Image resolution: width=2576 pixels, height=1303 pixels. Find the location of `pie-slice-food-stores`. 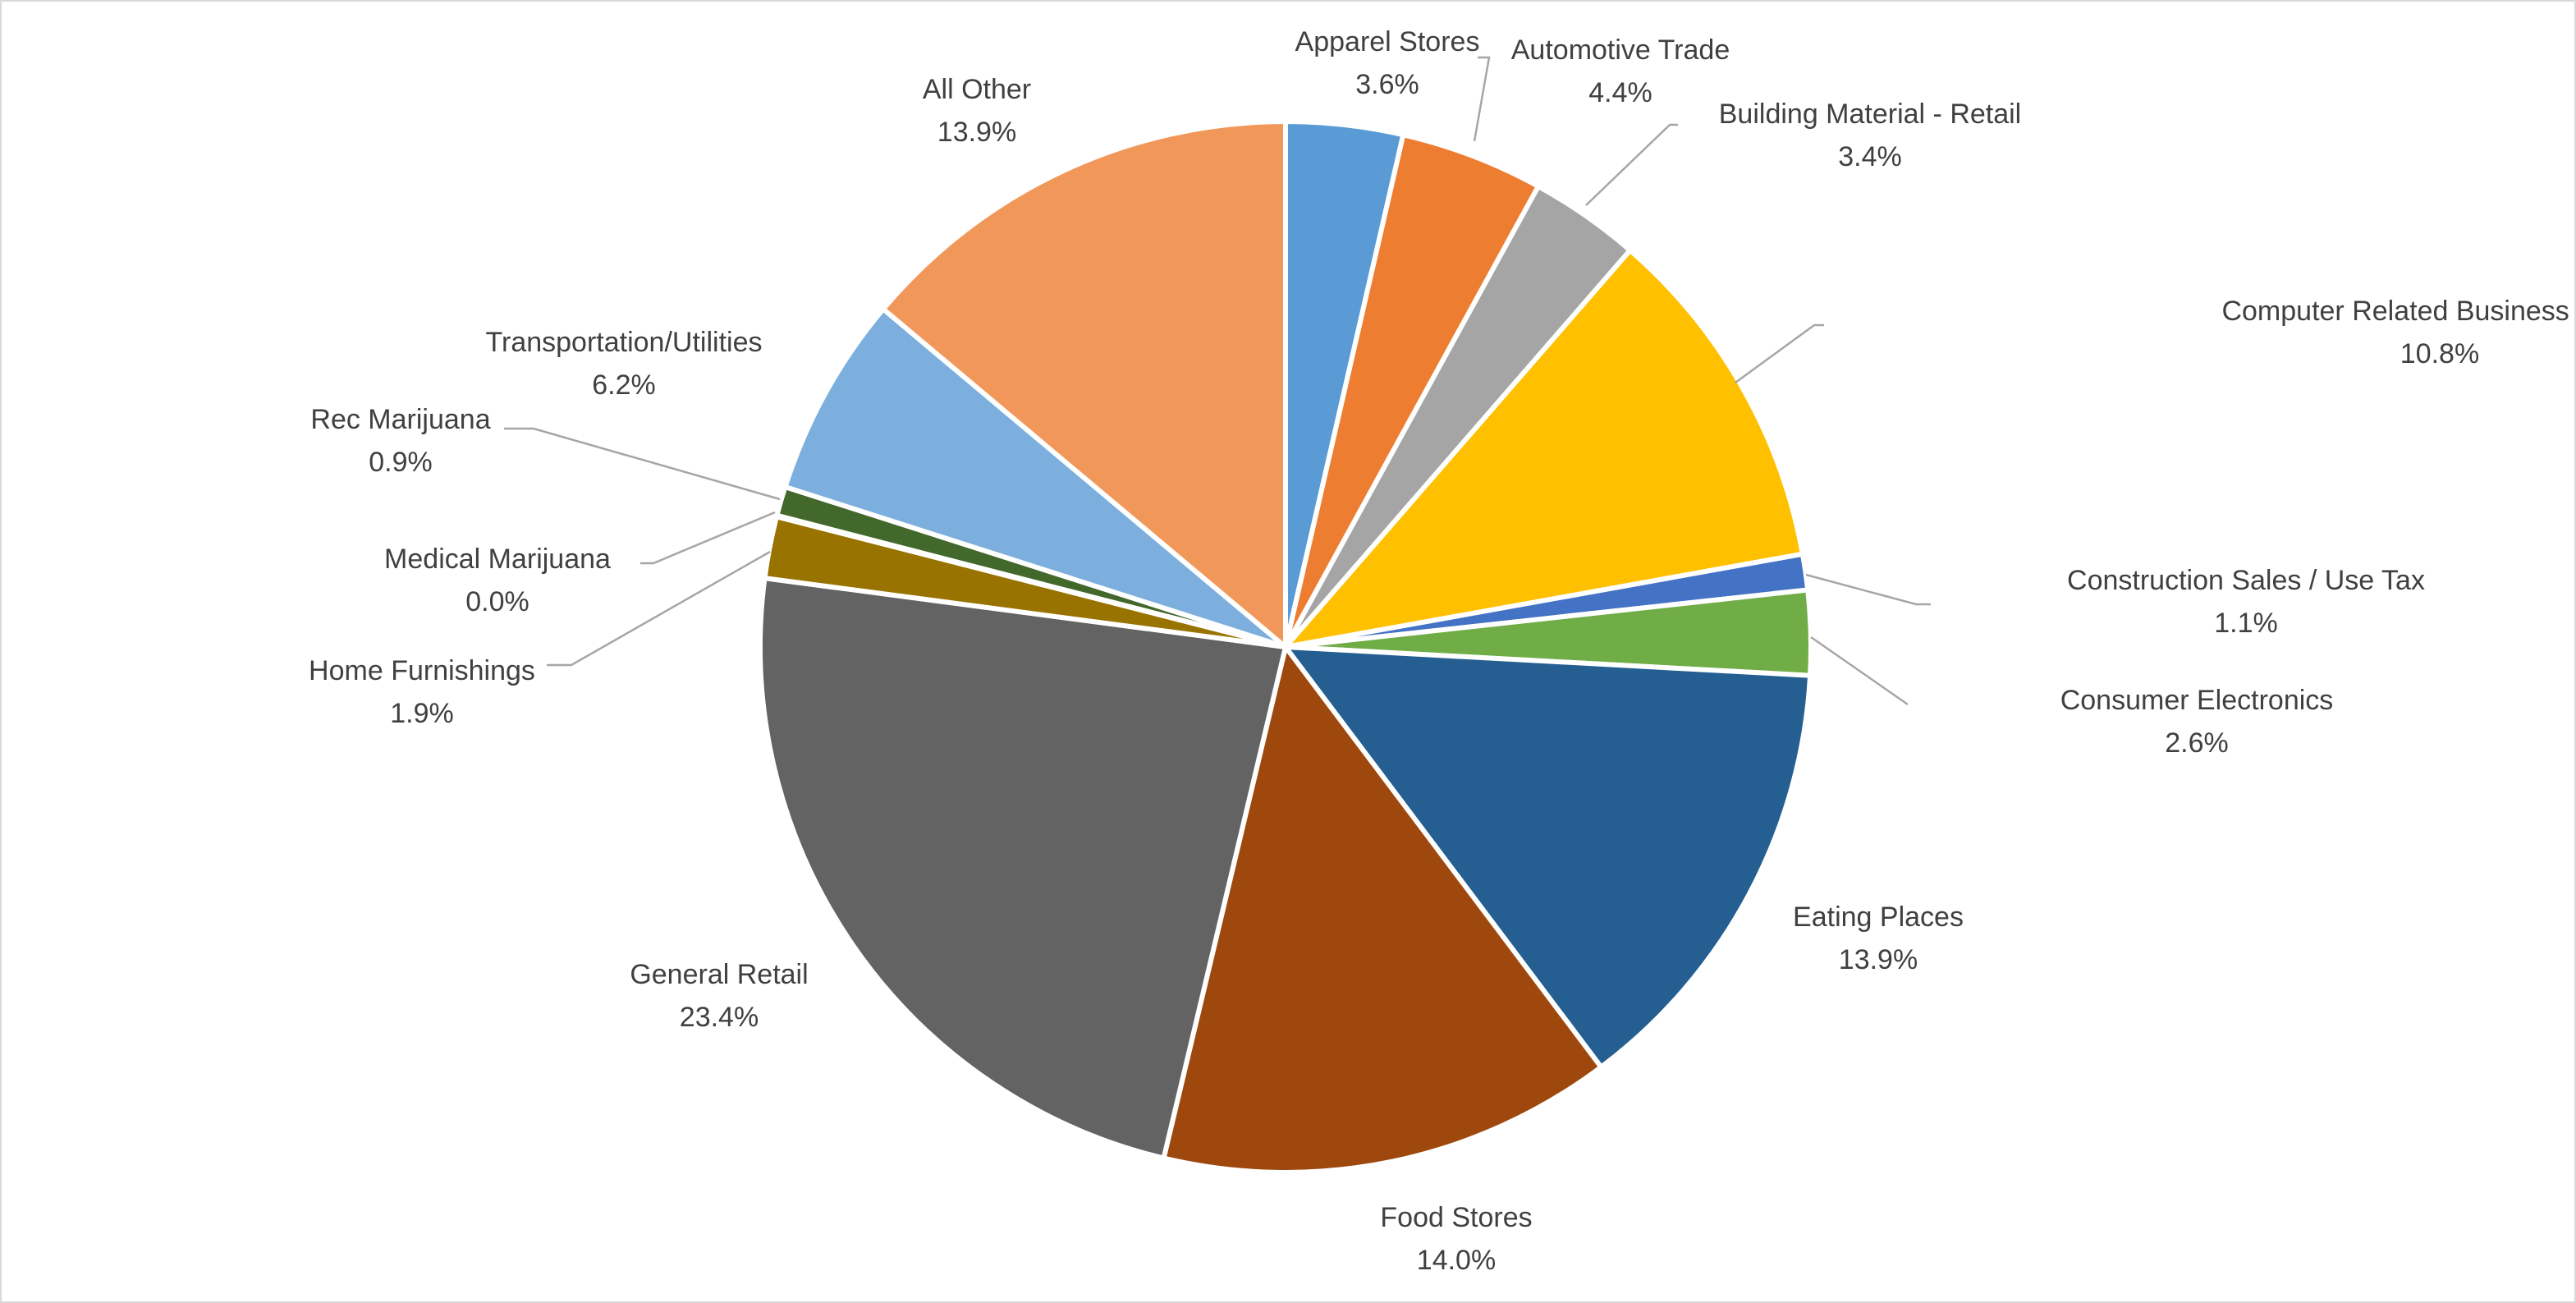

pie-slice-food-stores is located at coordinates (1382, 910).